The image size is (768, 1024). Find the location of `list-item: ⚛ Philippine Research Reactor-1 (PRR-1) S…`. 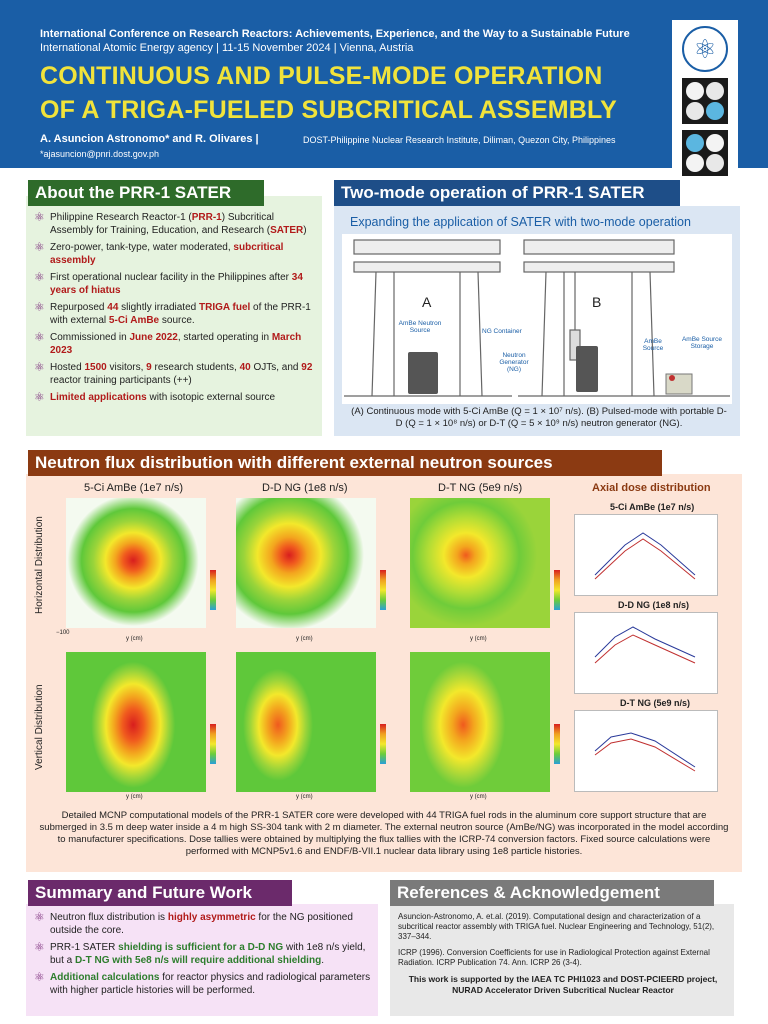

list-item: ⚛ Philippine Research Reactor-1 (PRR-1) S… is located at coordinates (170, 223).